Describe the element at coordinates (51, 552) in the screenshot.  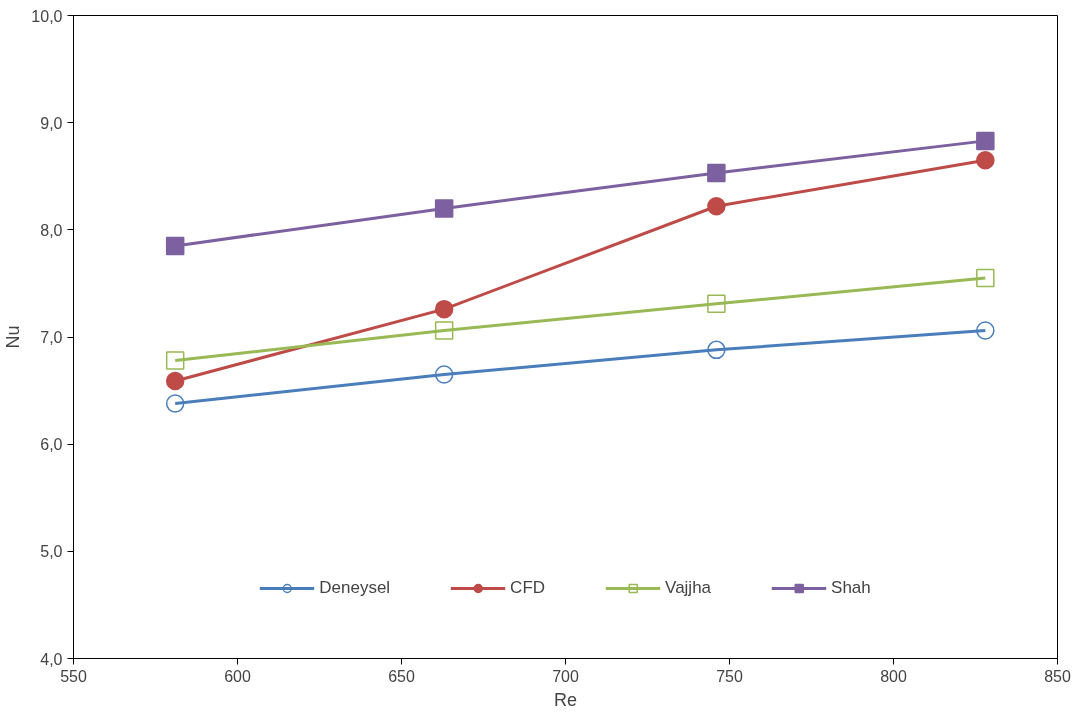
I see `y-tick-label: 5,0` at that location.